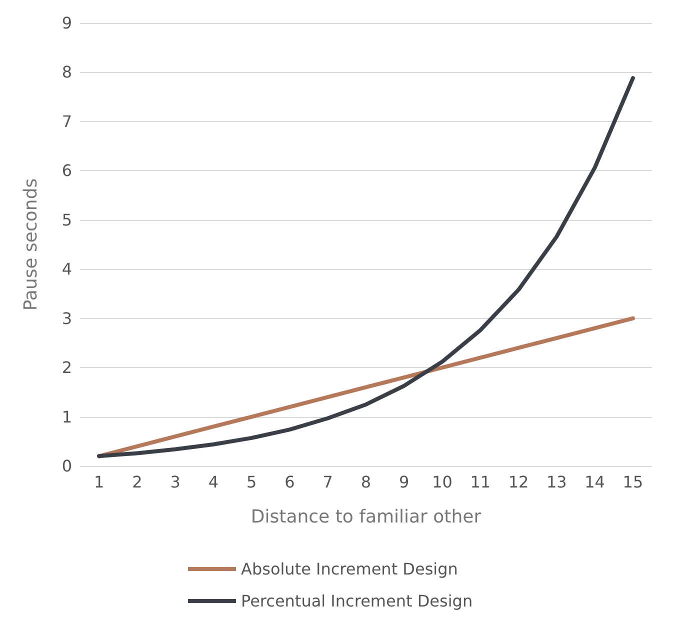 Image resolution: width=680 pixels, height=624 pixels. Describe the element at coordinates (213, 482) in the screenshot. I see `x-tick-label: 4` at that location.